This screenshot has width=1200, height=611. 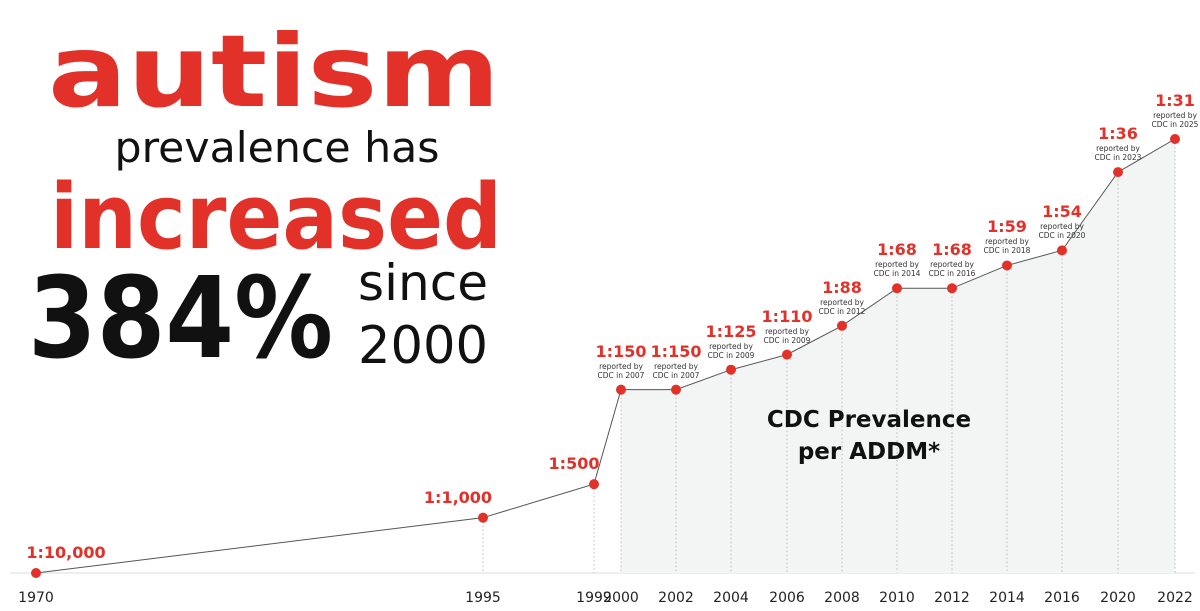 I want to click on headline-line: autism, so click(x=274, y=71).